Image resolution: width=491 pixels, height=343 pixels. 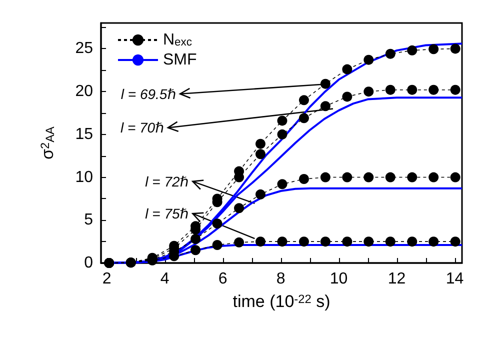 What do you see at coordinates (177, 40) in the screenshot?
I see `legend-label: Nexc` at bounding box center [177, 40].